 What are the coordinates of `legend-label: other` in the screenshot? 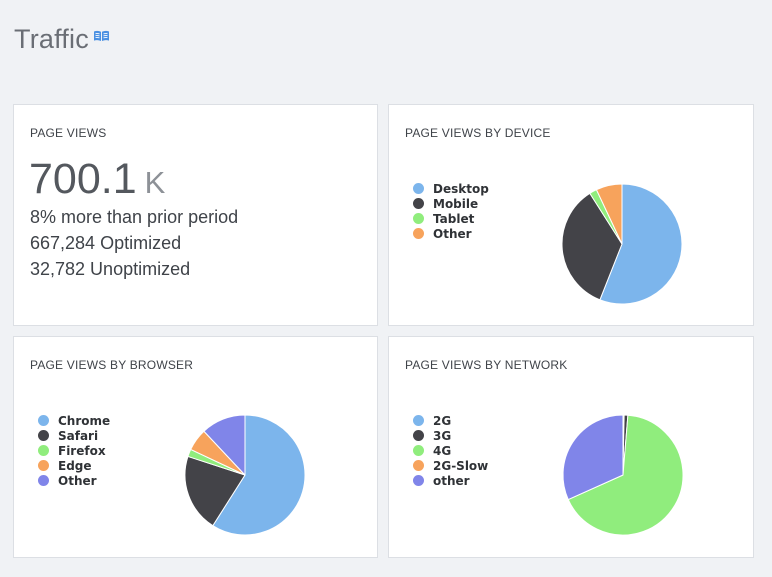 It's located at (451, 480).